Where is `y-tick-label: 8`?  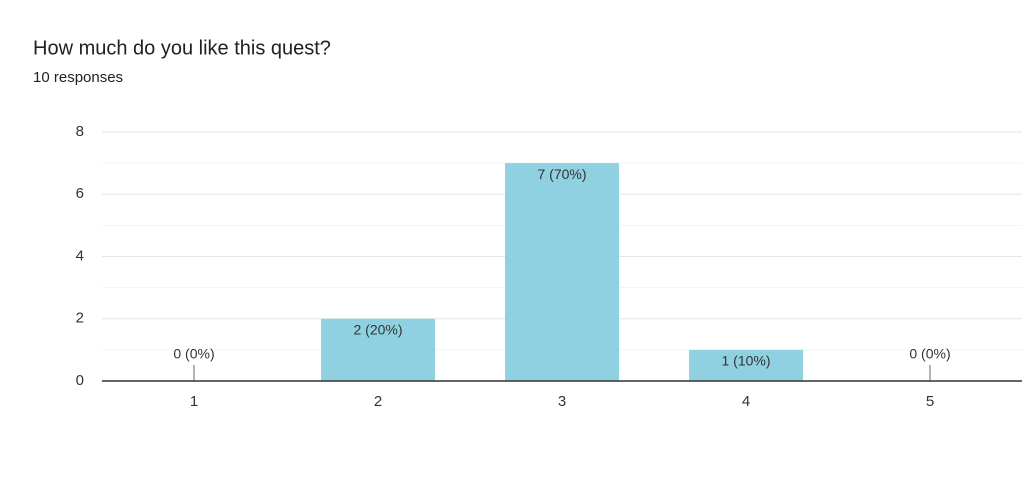 y-tick-label: 8 is located at coordinates (80, 131).